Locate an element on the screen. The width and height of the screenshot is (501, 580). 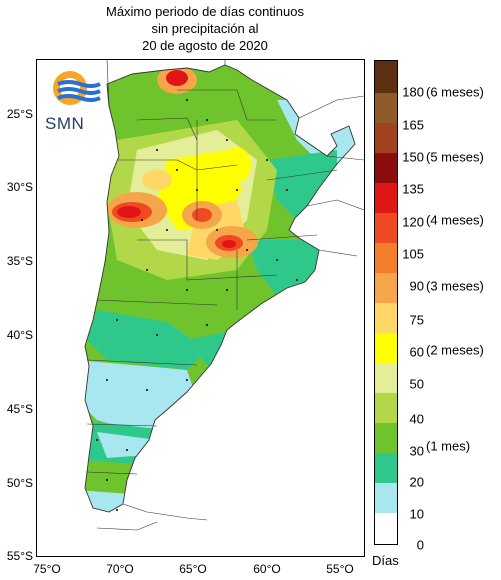
legend-value-135: 135 is located at coordinates (413, 189).